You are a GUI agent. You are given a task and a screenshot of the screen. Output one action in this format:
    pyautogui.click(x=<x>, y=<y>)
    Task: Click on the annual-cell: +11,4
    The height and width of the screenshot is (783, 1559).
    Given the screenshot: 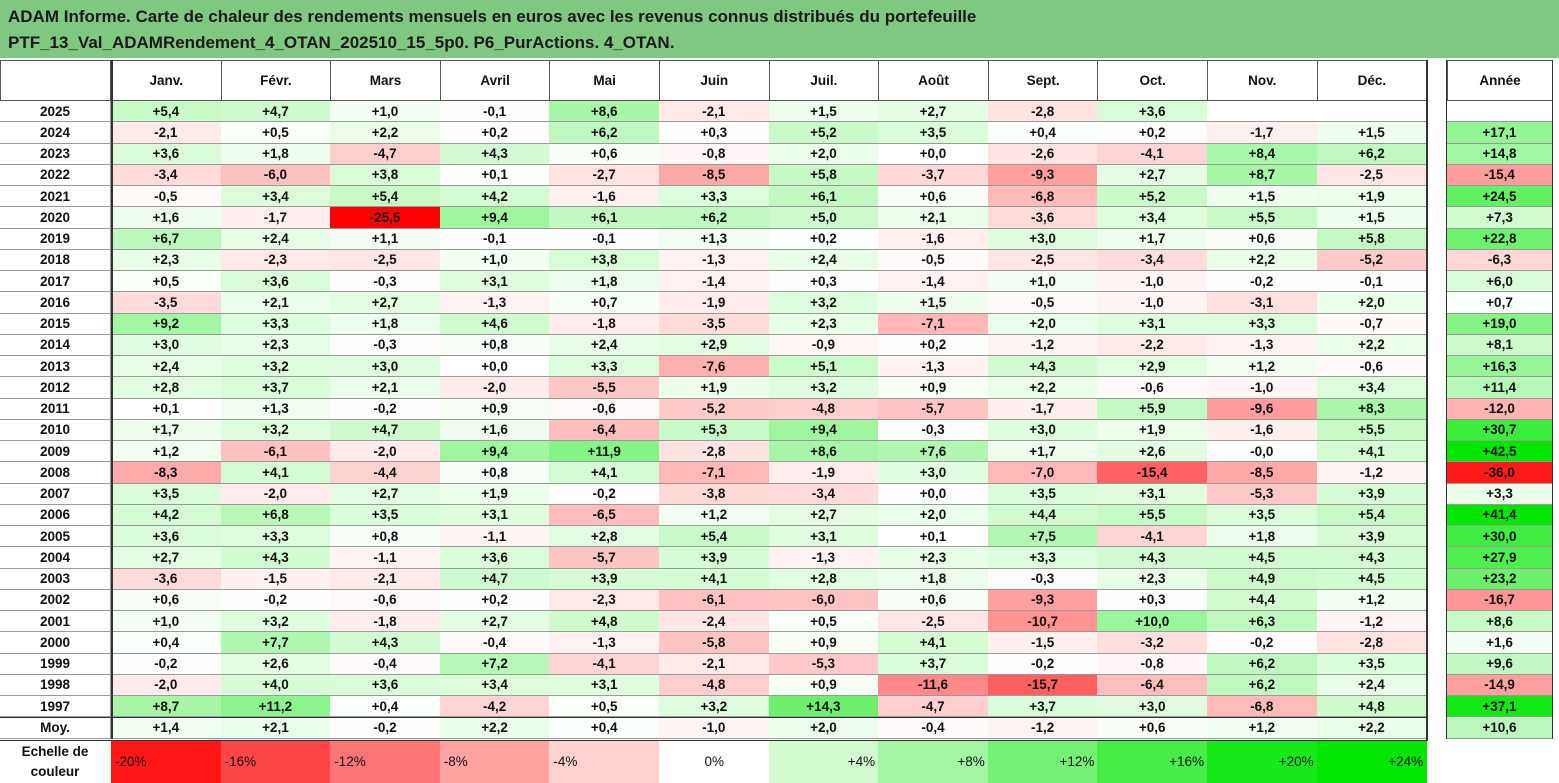 What is the action you would take?
    pyautogui.click(x=1500, y=388)
    